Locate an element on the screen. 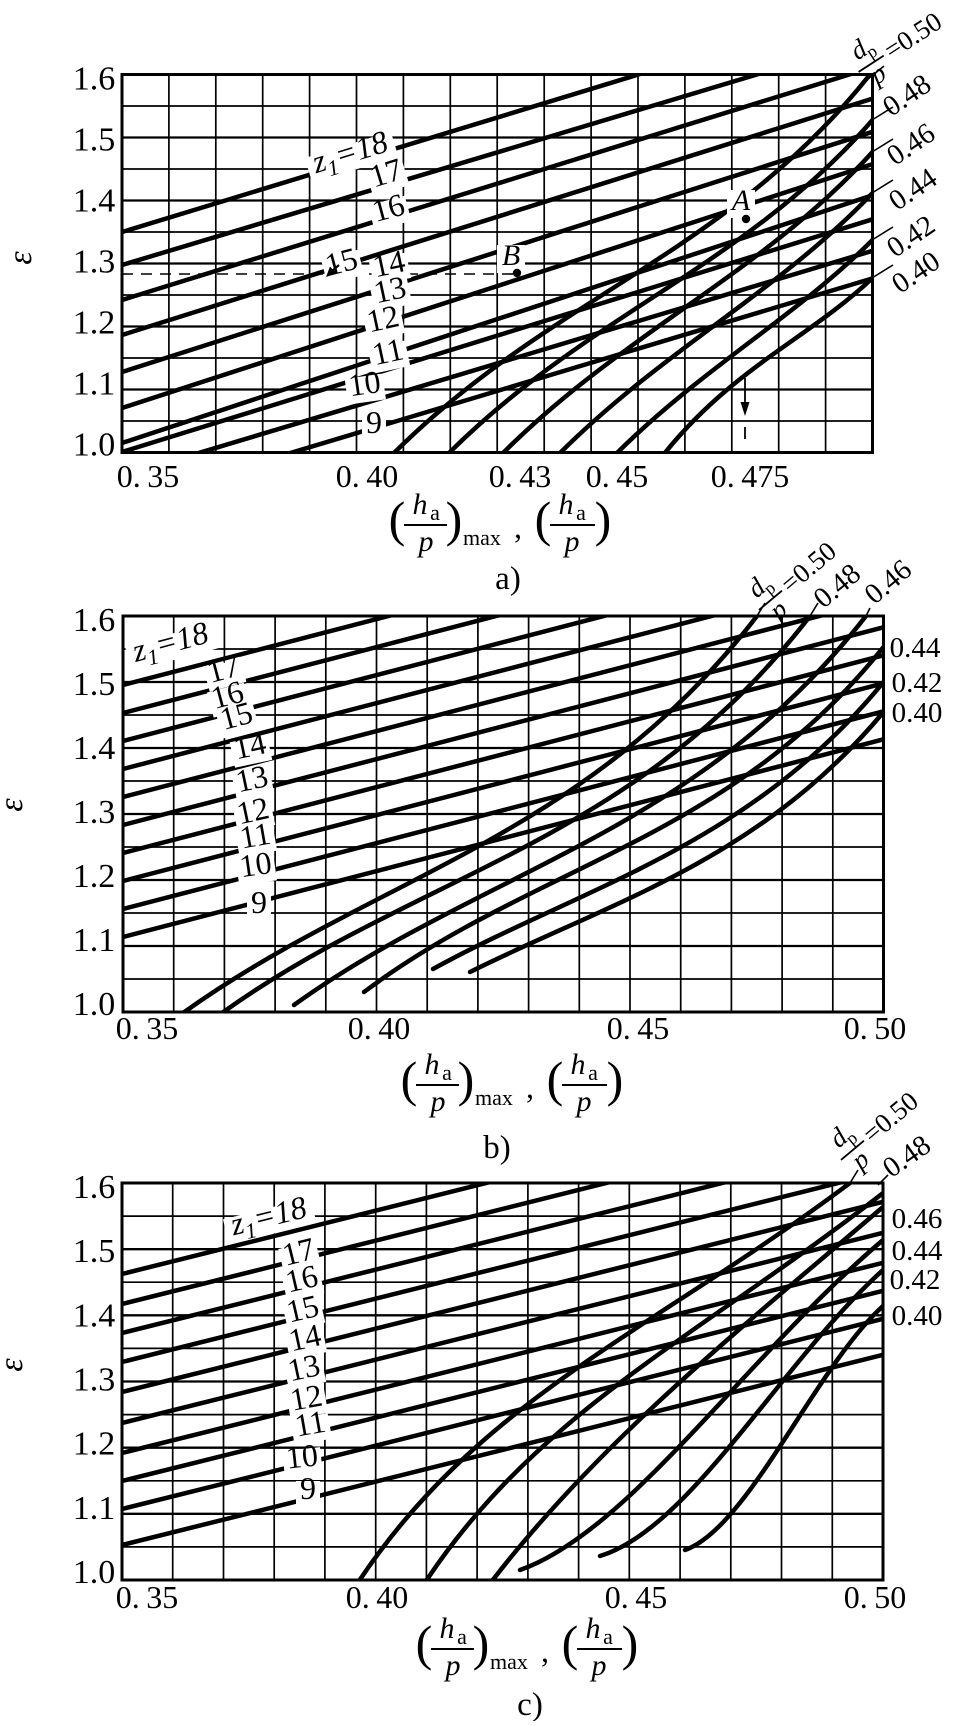 Image resolution: width=960 pixels, height=1726 pixels. svg-text: 0. 43 is located at coordinates (520, 476).